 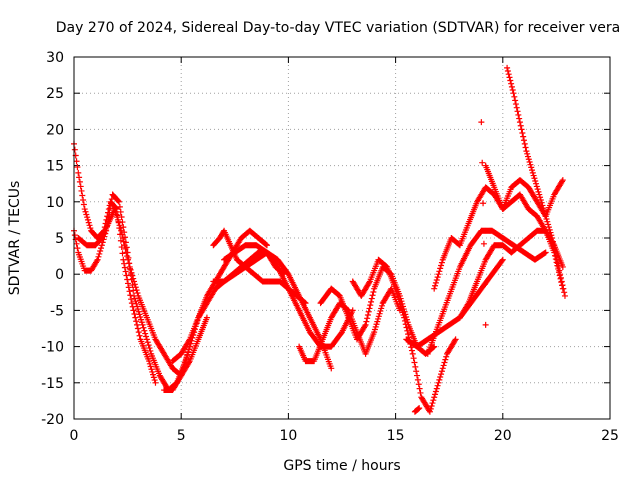 I want to click on series-track-r, so click(x=450, y=267).